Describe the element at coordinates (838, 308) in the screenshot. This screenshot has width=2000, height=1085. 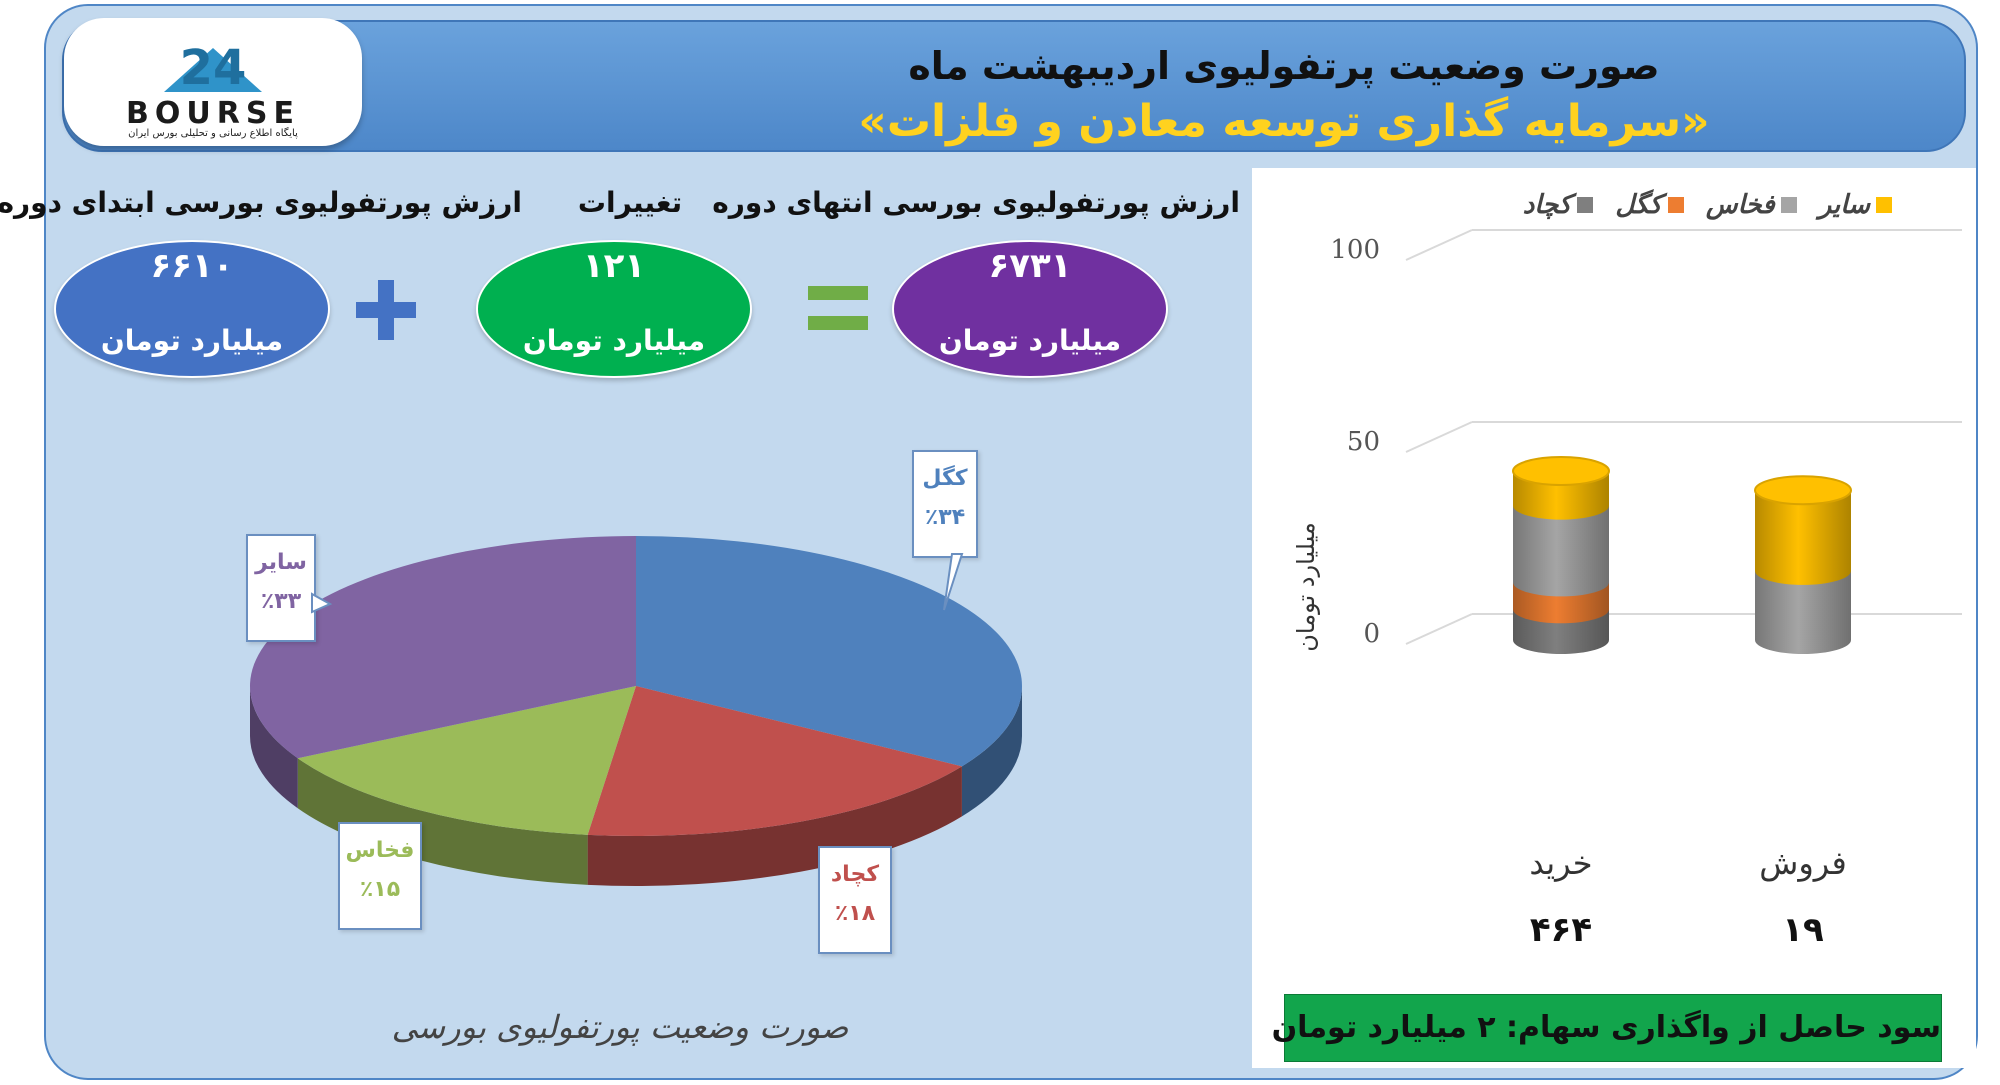
I see `equals-icon` at that location.